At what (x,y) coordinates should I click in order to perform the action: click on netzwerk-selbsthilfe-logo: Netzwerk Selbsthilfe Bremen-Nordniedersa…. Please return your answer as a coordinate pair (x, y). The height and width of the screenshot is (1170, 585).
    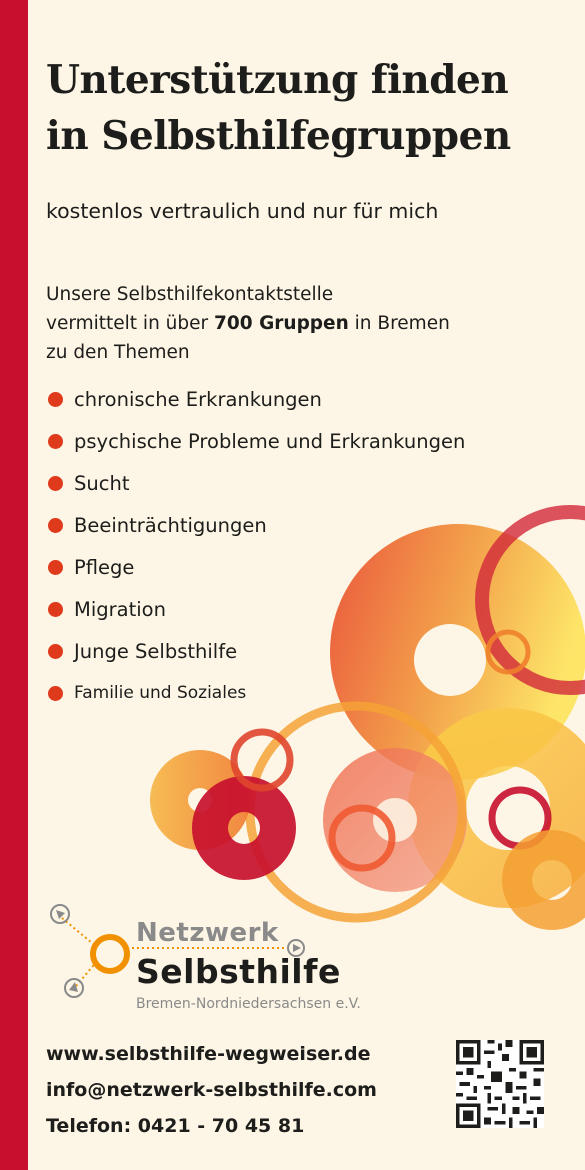
    Looking at the image, I should click on (250, 960).